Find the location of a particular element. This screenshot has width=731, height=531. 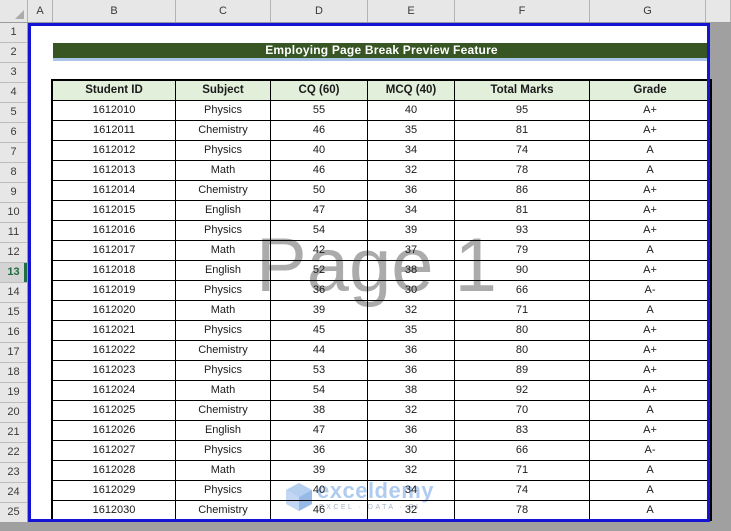

row-header-cell: 11 is located at coordinates (13, 233).